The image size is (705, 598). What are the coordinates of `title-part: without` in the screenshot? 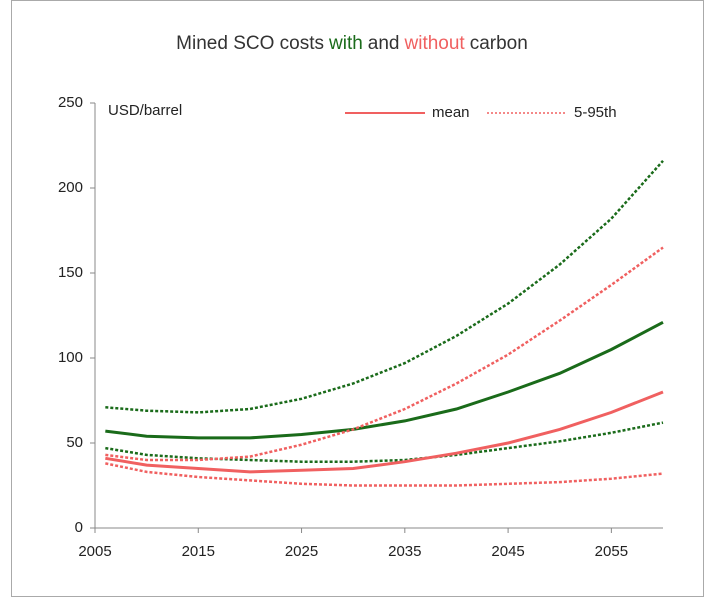 It's located at (435, 43).